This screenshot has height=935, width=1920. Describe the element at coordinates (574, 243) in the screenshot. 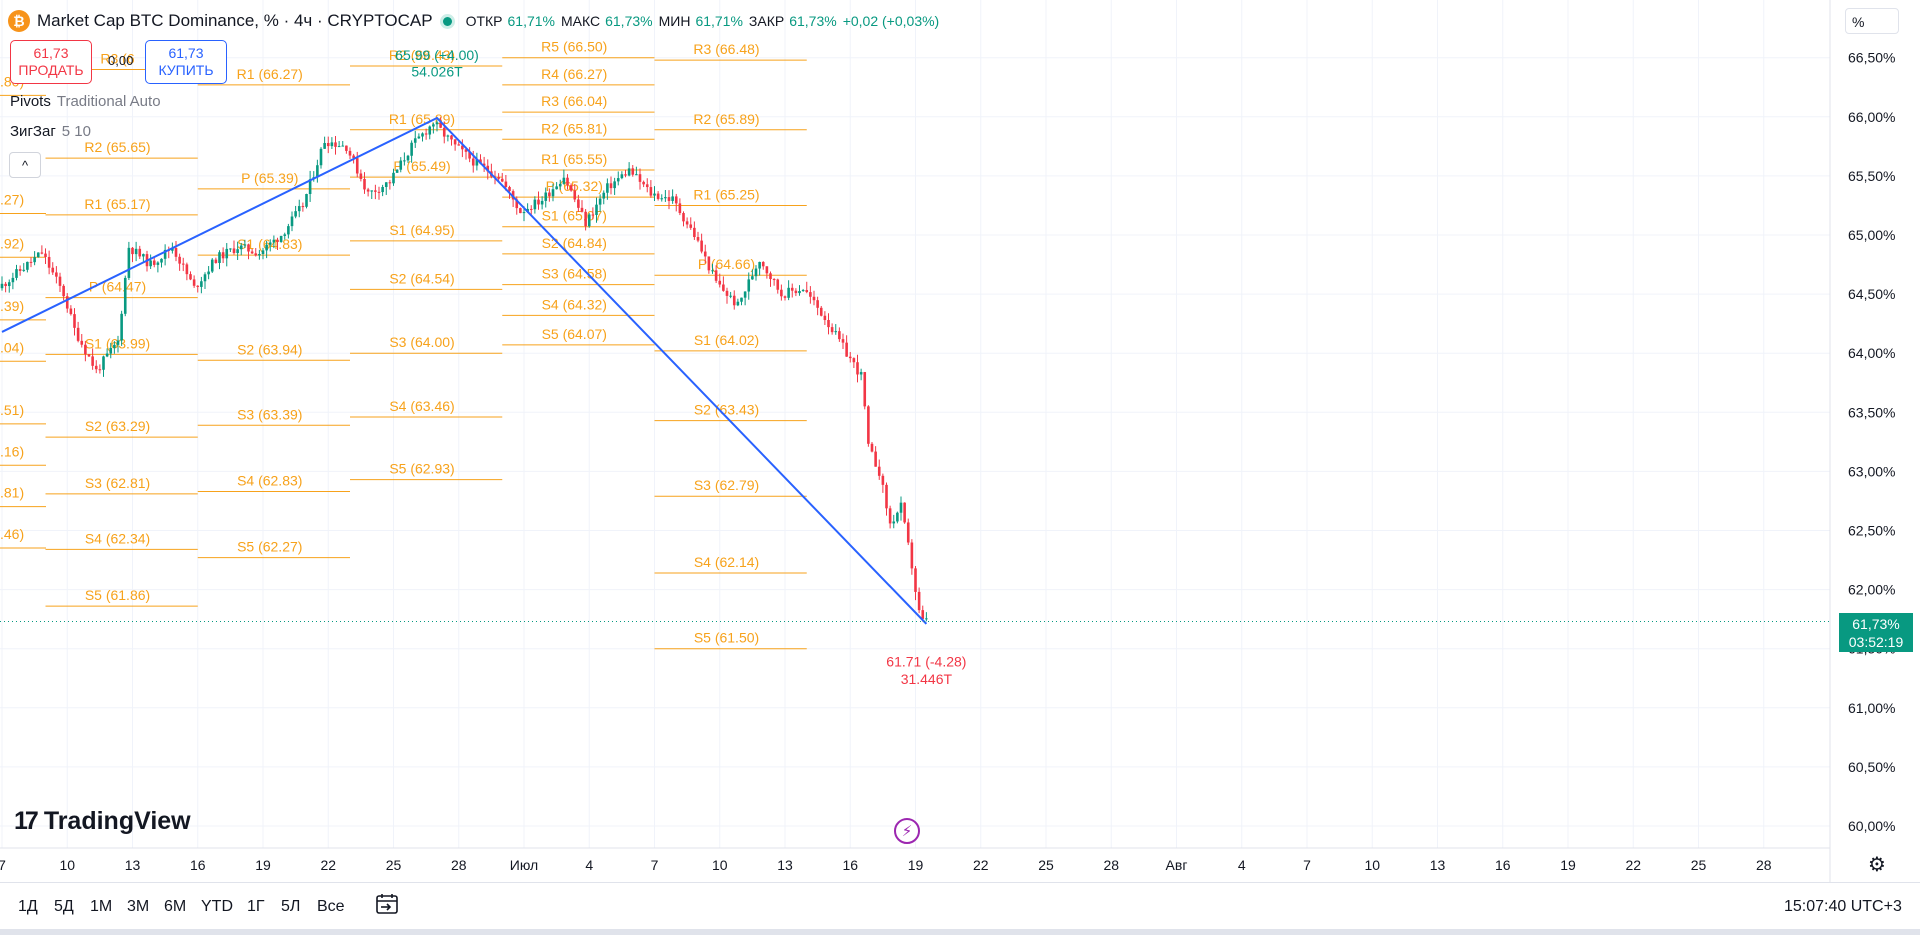

I see `pivot-level-label: S2 (64.84)` at that location.